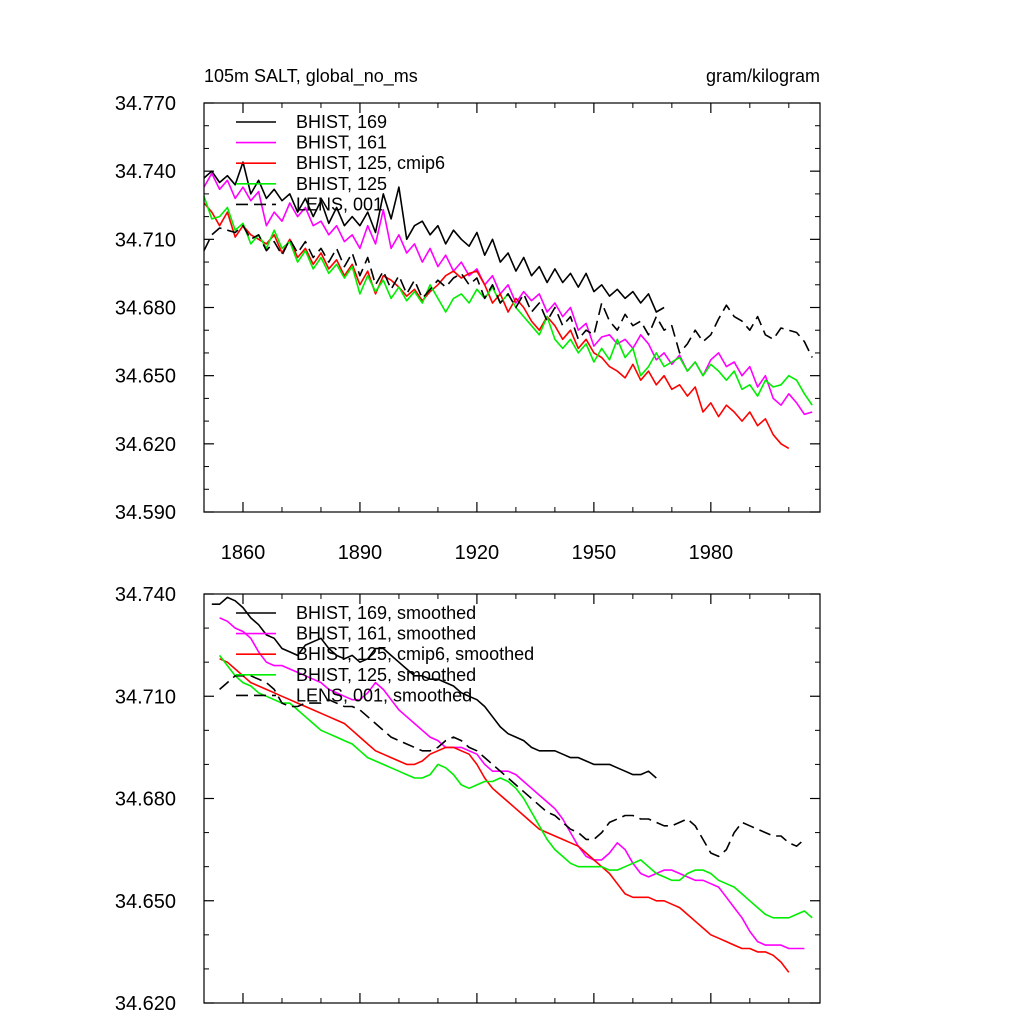 The height and width of the screenshot is (1024, 1024). Describe the element at coordinates (386, 675) in the screenshot. I see `legend-label: BHIST, 125, smoothed` at that location.